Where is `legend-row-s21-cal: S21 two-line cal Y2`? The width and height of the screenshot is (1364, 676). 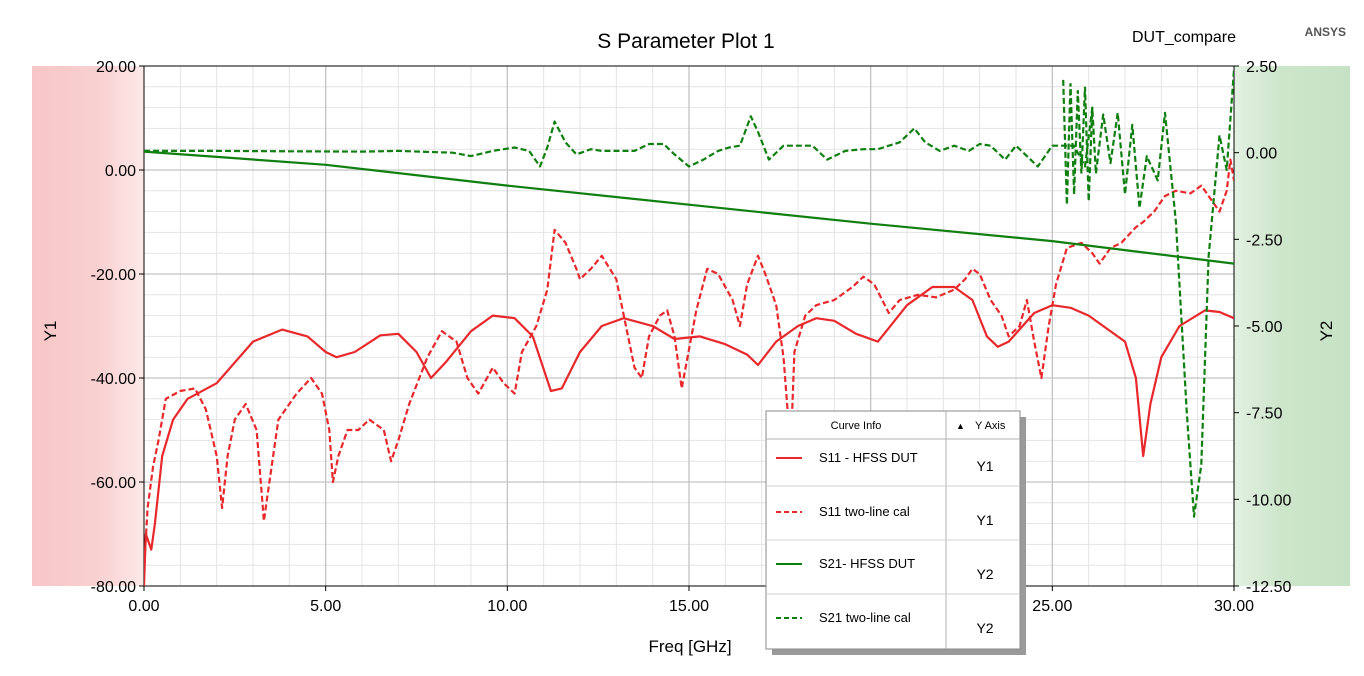 legend-row-s21-cal: S21 two-line cal Y2 is located at coordinates (885, 623).